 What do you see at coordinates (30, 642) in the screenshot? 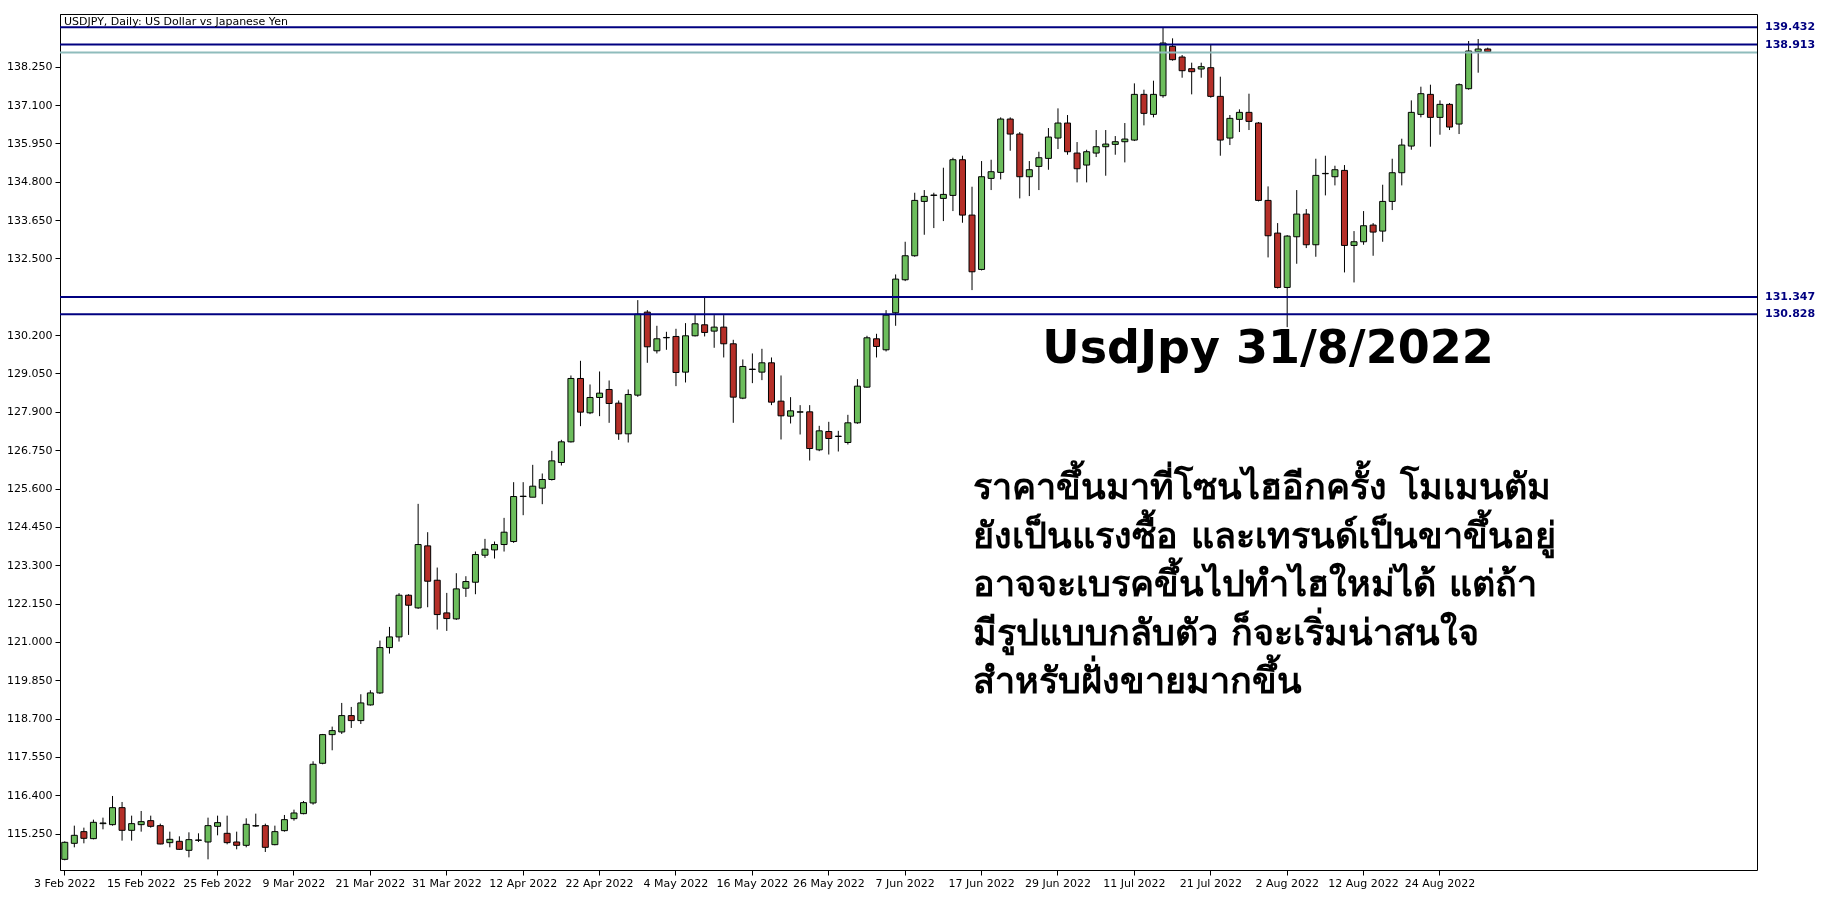
I see `y-tick-label: 121.000` at bounding box center [30, 642].